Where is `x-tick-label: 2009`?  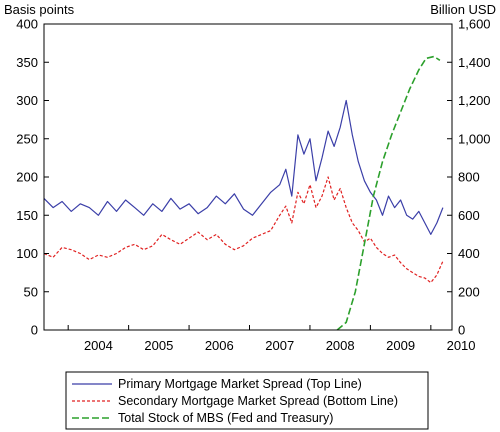
x-tick-label: 2009 is located at coordinates (400, 345).